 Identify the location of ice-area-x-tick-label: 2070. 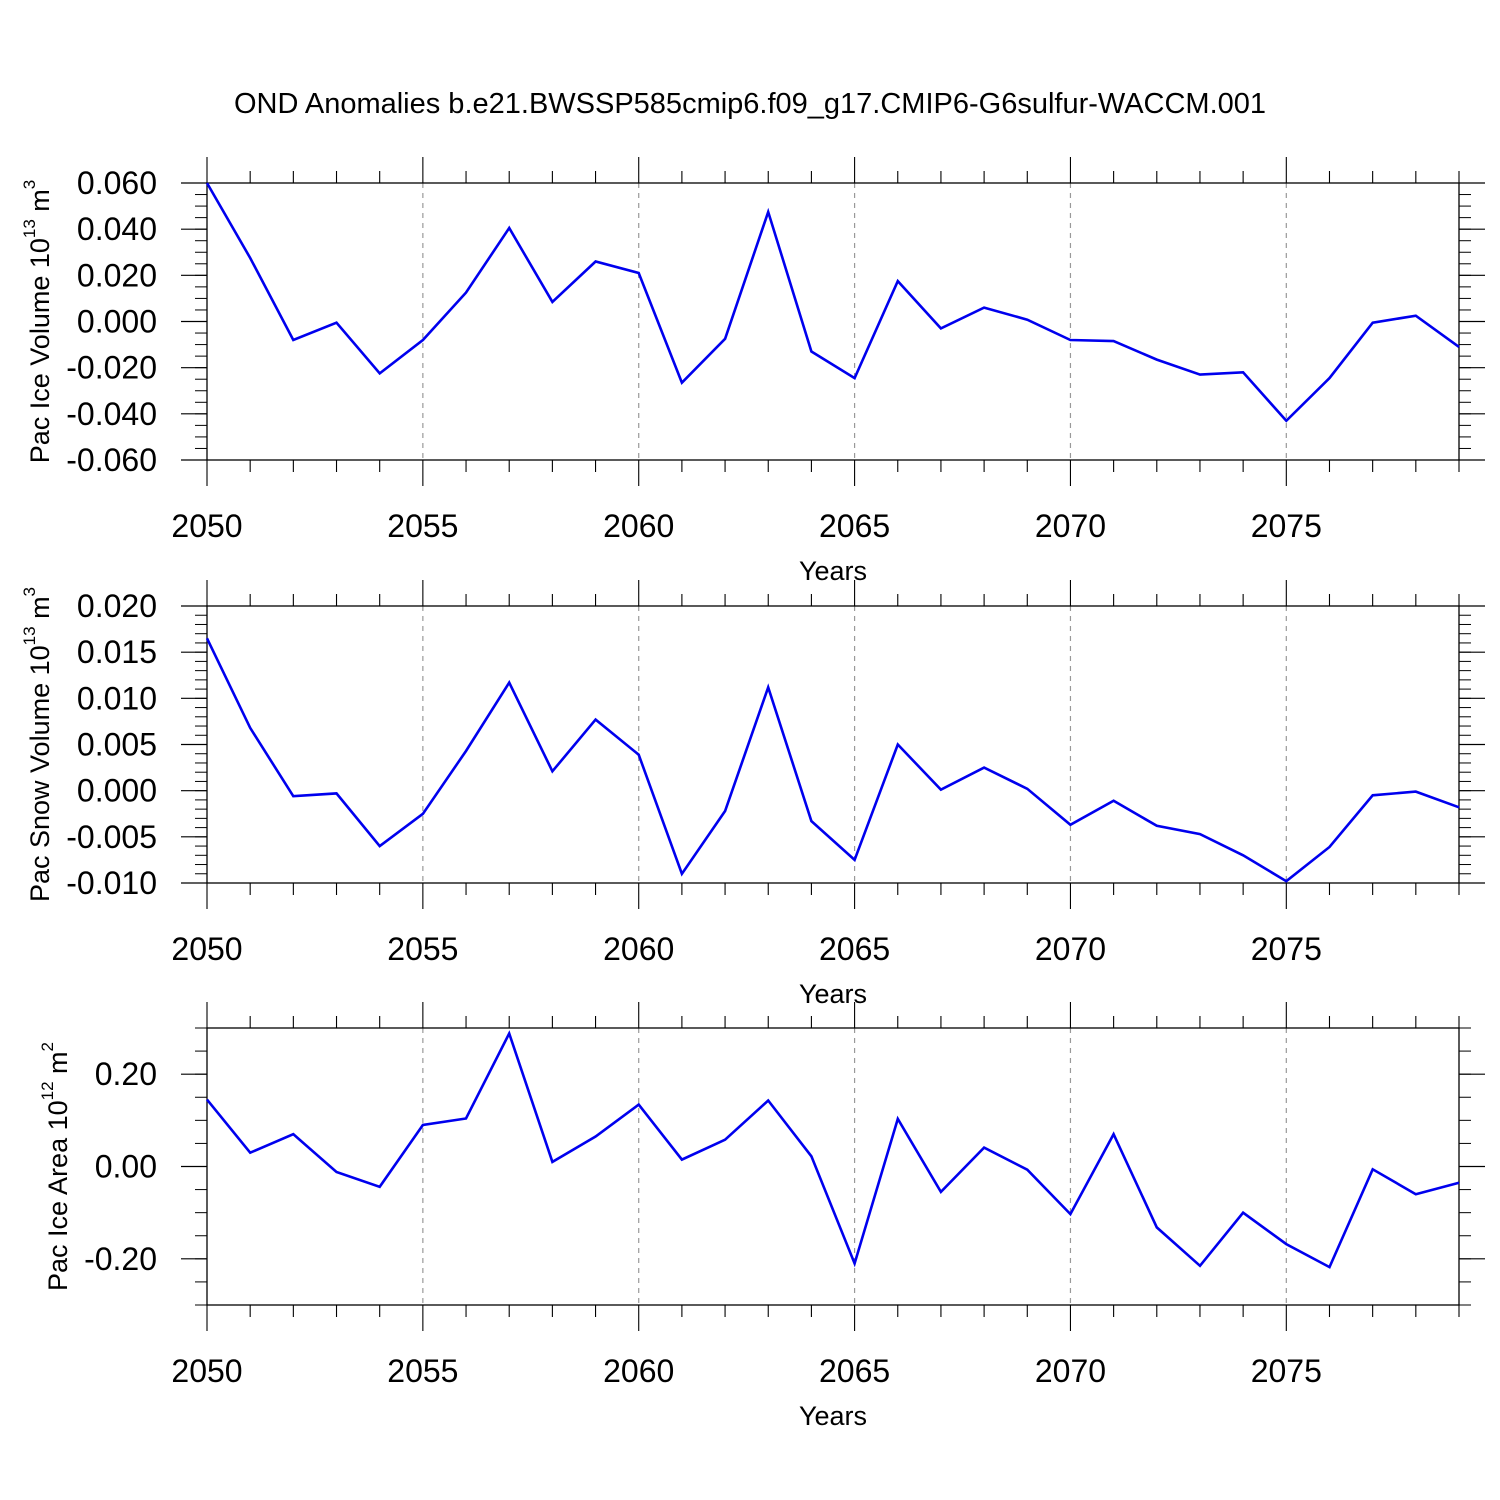
(1070, 1371).